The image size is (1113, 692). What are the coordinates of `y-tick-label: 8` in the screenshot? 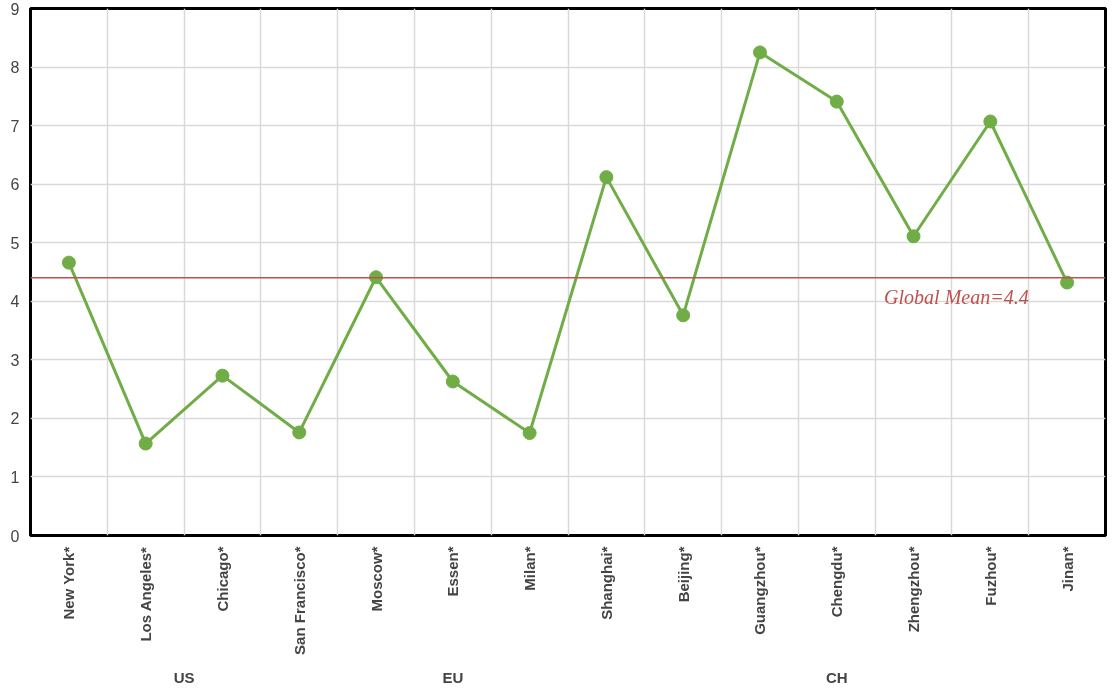 It's located at (15, 68).